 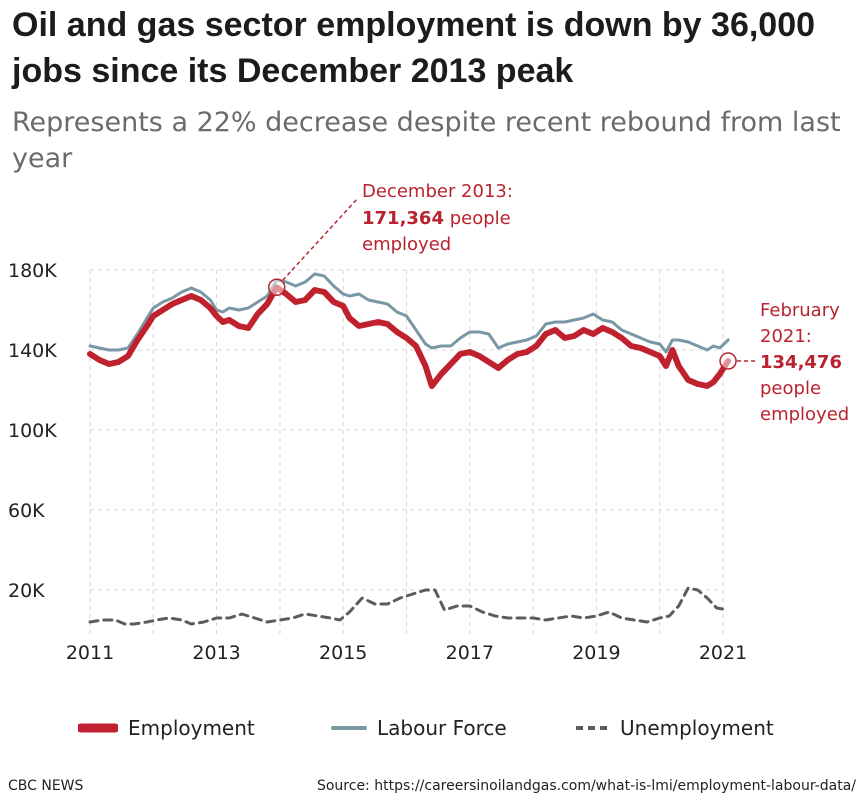 I want to click on latest-annotation-line4: people, so click(x=790, y=388).